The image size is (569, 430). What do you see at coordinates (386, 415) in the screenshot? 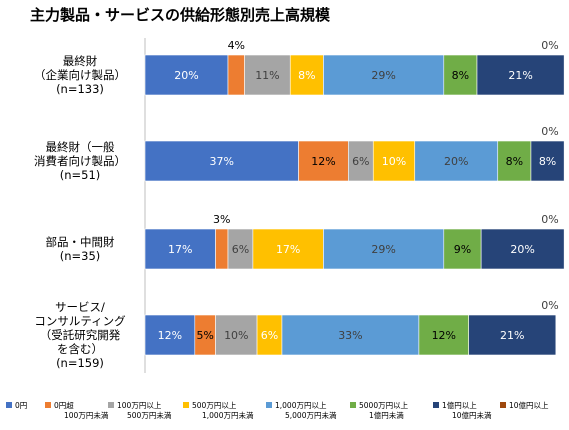
I see `legend-label-line: 1億円未満` at bounding box center [386, 415].